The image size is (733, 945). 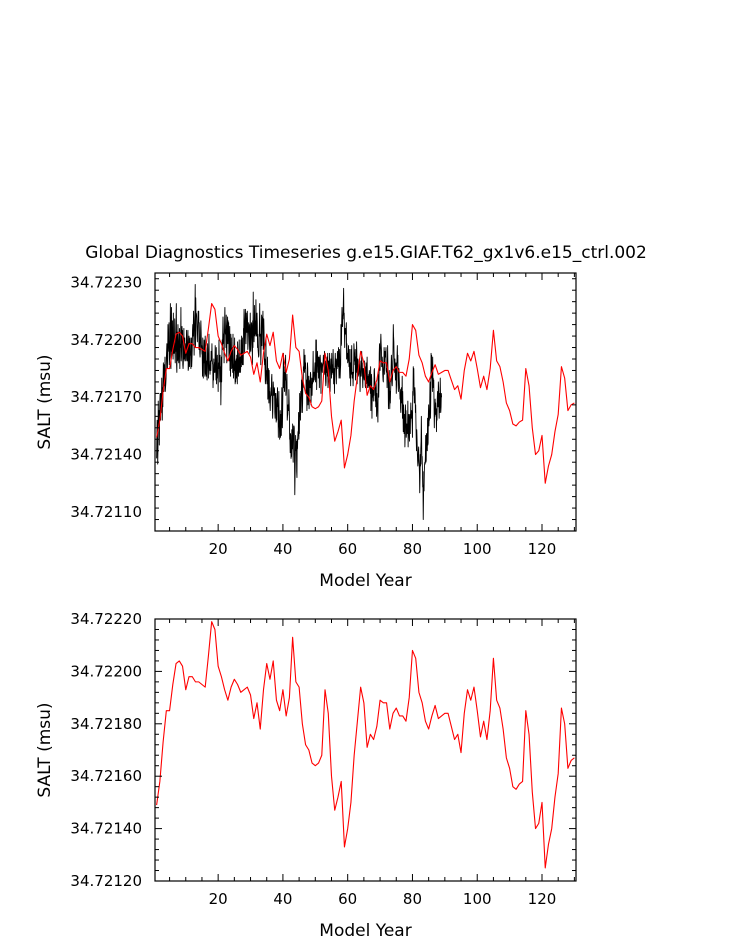 What do you see at coordinates (106, 397) in the screenshot?
I see `y-tick-label: 34.72170` at bounding box center [106, 397].